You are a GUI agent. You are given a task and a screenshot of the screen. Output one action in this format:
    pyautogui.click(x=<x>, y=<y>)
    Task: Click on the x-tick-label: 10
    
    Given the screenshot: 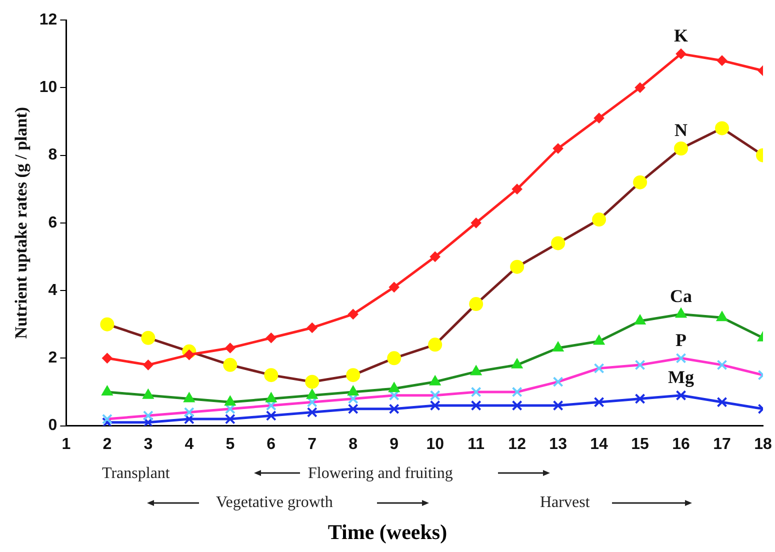 What is the action you would take?
    pyautogui.click(x=435, y=444)
    